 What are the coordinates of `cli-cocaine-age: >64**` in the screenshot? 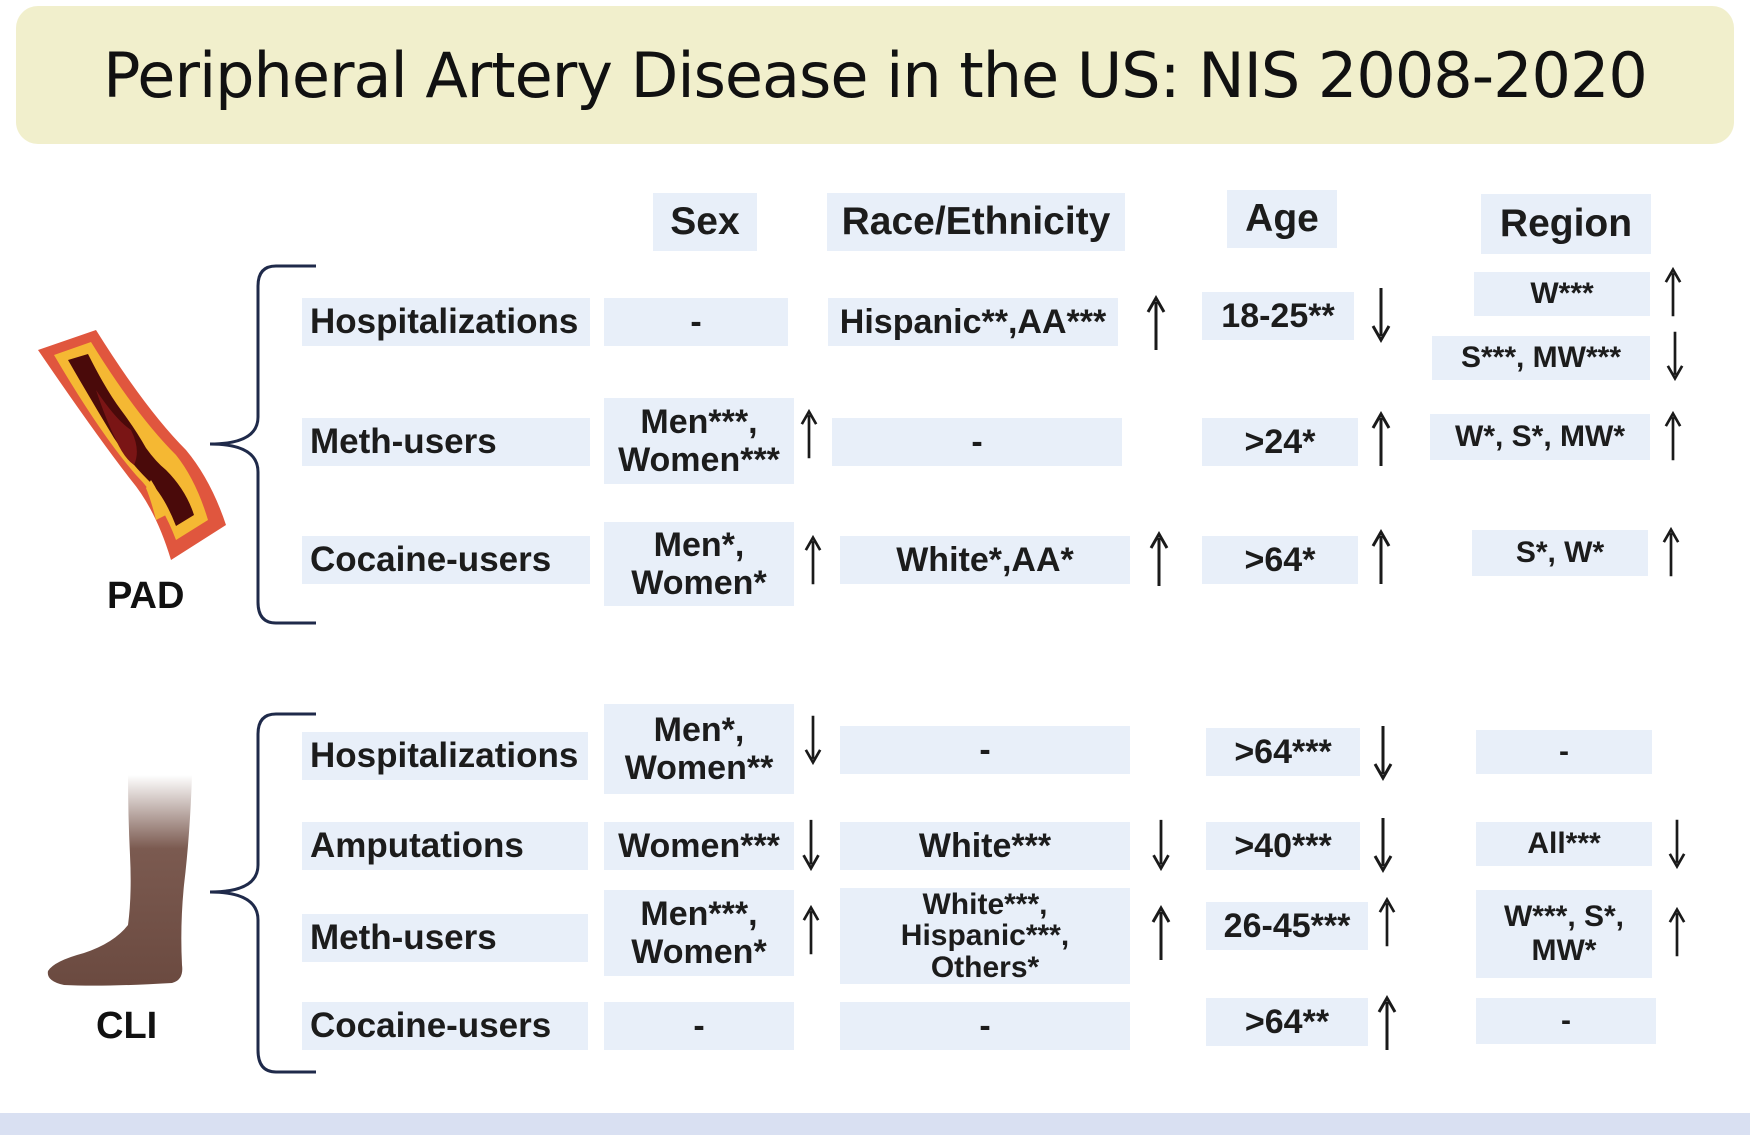 It's located at (1287, 1022).